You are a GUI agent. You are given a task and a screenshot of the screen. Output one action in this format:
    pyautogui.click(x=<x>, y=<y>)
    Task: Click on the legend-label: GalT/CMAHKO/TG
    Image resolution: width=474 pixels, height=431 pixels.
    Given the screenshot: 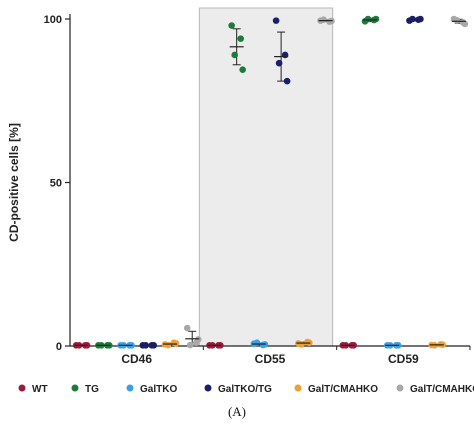 What is the action you would take?
    pyautogui.click(x=442, y=389)
    